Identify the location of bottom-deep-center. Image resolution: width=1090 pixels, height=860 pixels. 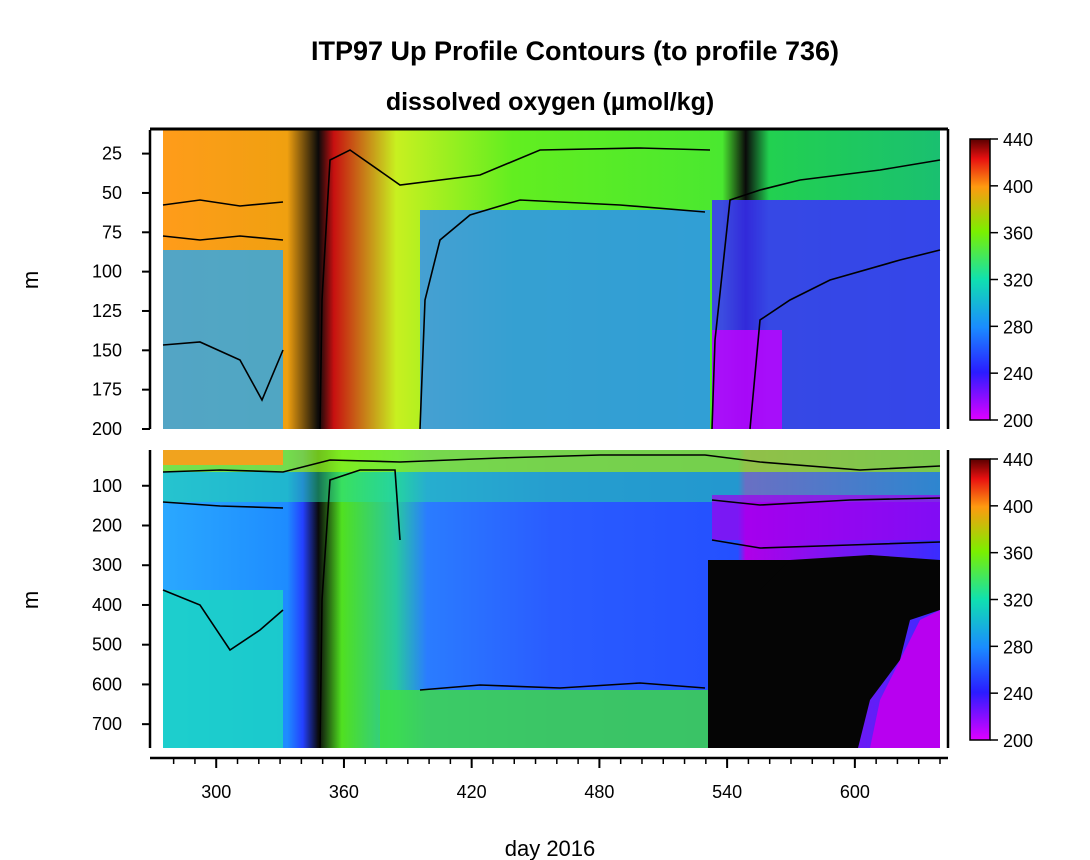
(545, 719).